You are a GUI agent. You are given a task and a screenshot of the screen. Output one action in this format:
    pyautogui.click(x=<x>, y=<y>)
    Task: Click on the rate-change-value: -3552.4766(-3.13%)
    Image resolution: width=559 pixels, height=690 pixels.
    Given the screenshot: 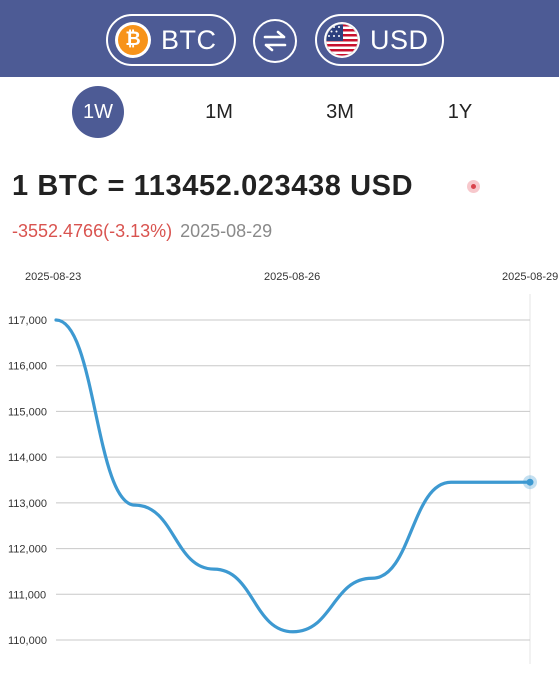 What is the action you would take?
    pyautogui.click(x=92, y=231)
    